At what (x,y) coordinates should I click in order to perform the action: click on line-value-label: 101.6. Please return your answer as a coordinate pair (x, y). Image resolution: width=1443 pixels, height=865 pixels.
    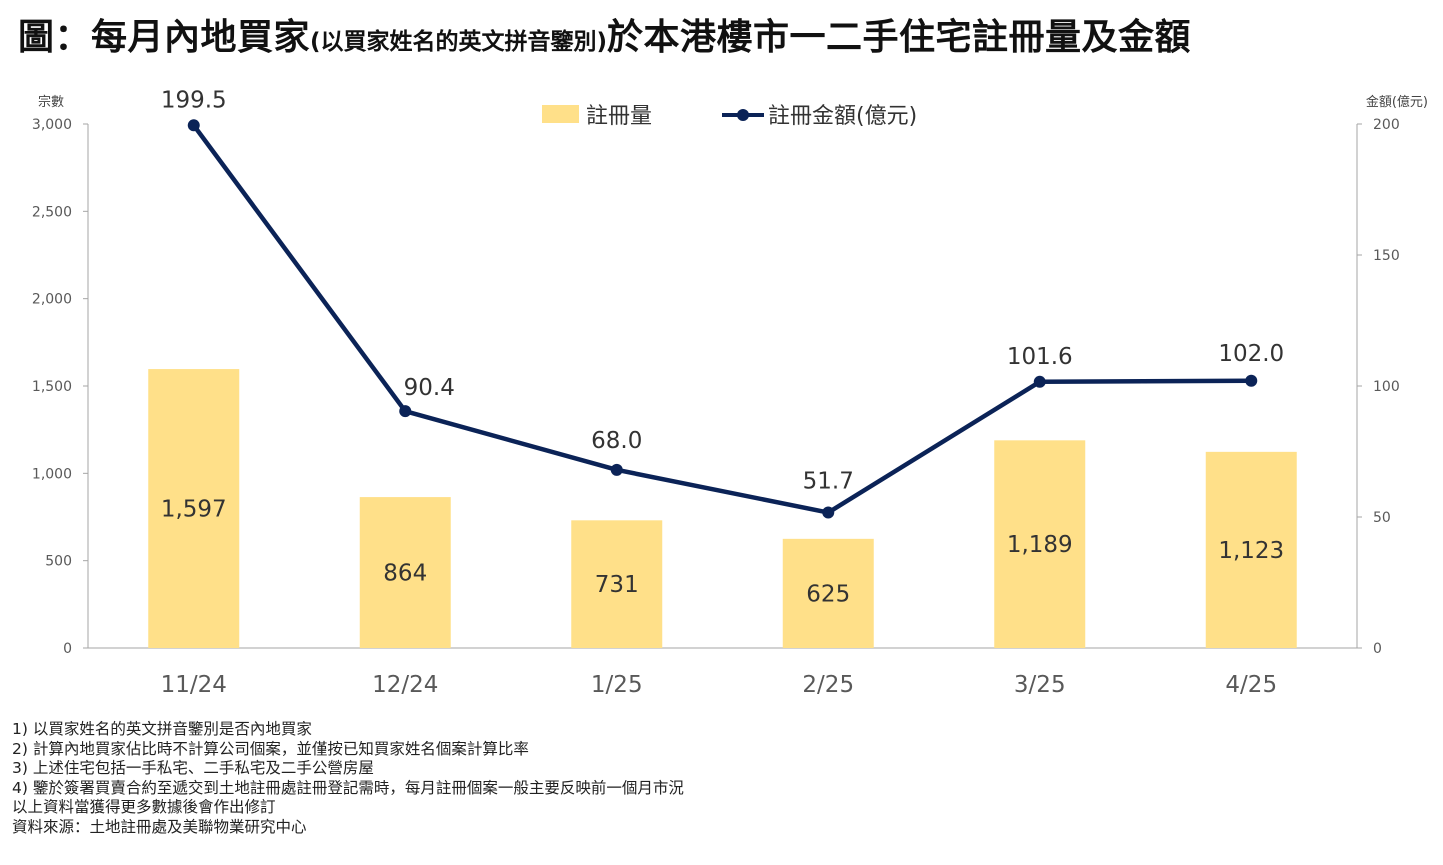
    Looking at the image, I should click on (1040, 357).